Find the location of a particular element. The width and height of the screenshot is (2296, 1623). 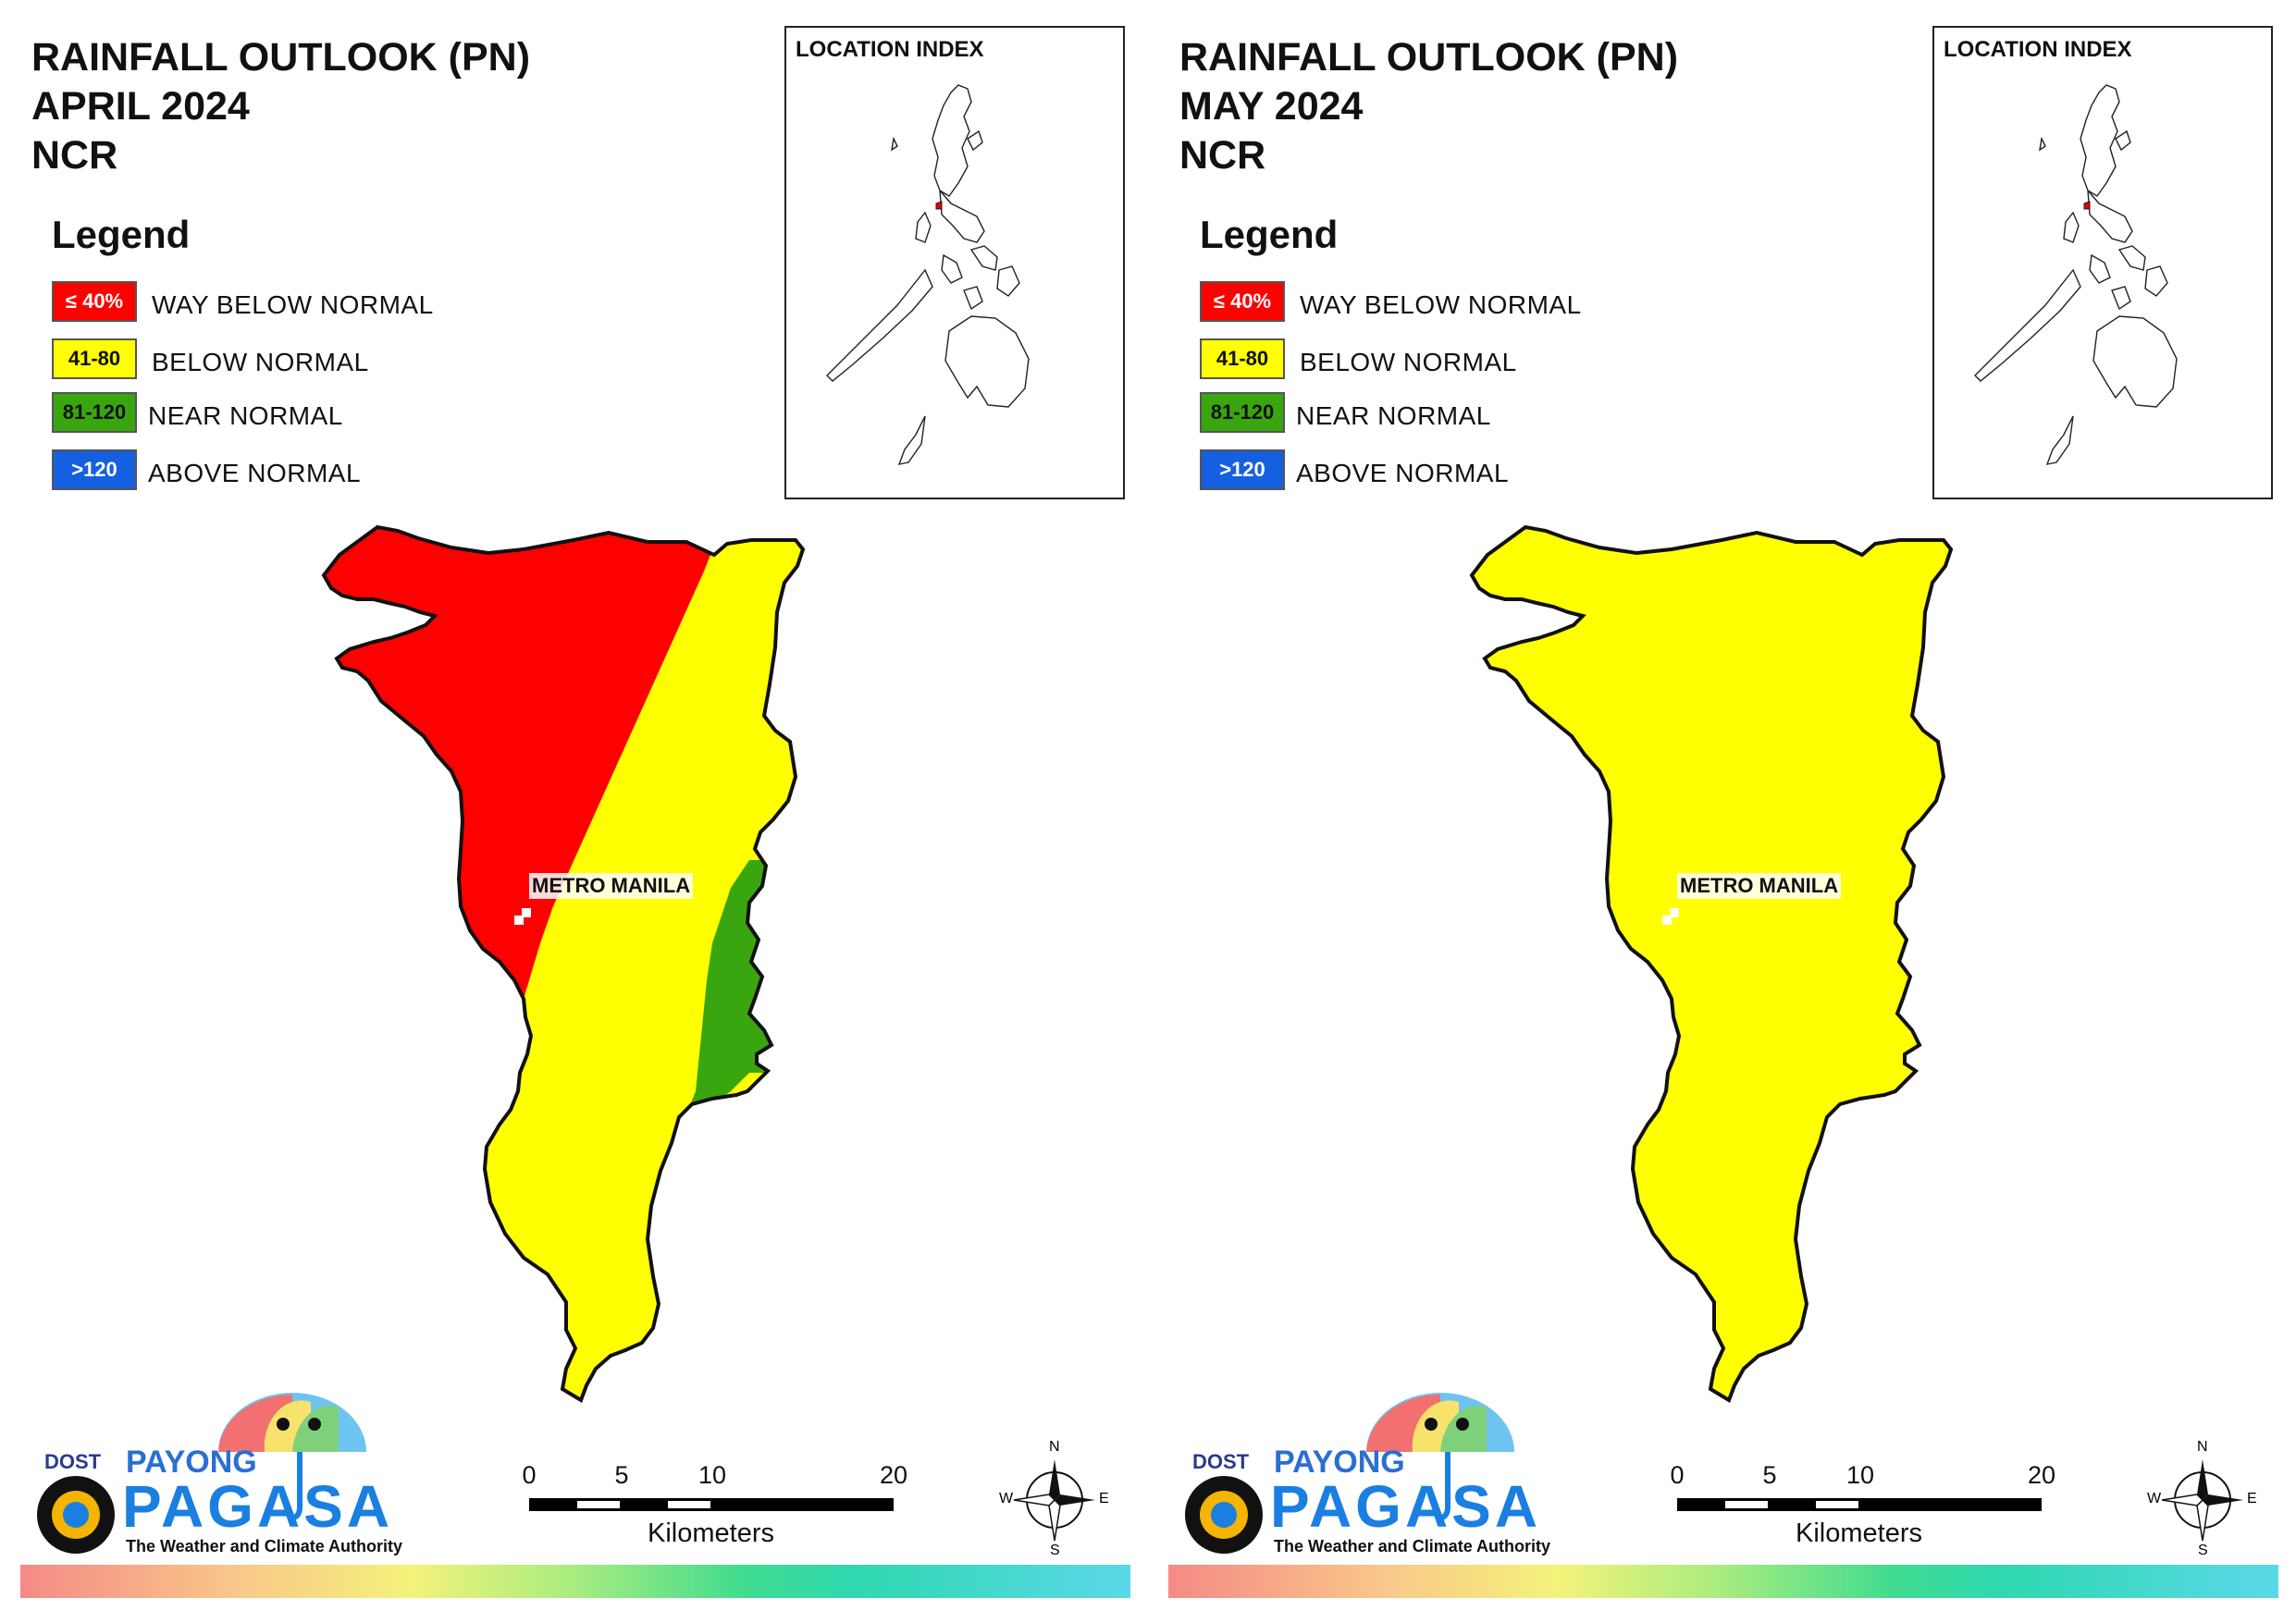

region-near-normal-north-b is located at coordinates (791, 859).